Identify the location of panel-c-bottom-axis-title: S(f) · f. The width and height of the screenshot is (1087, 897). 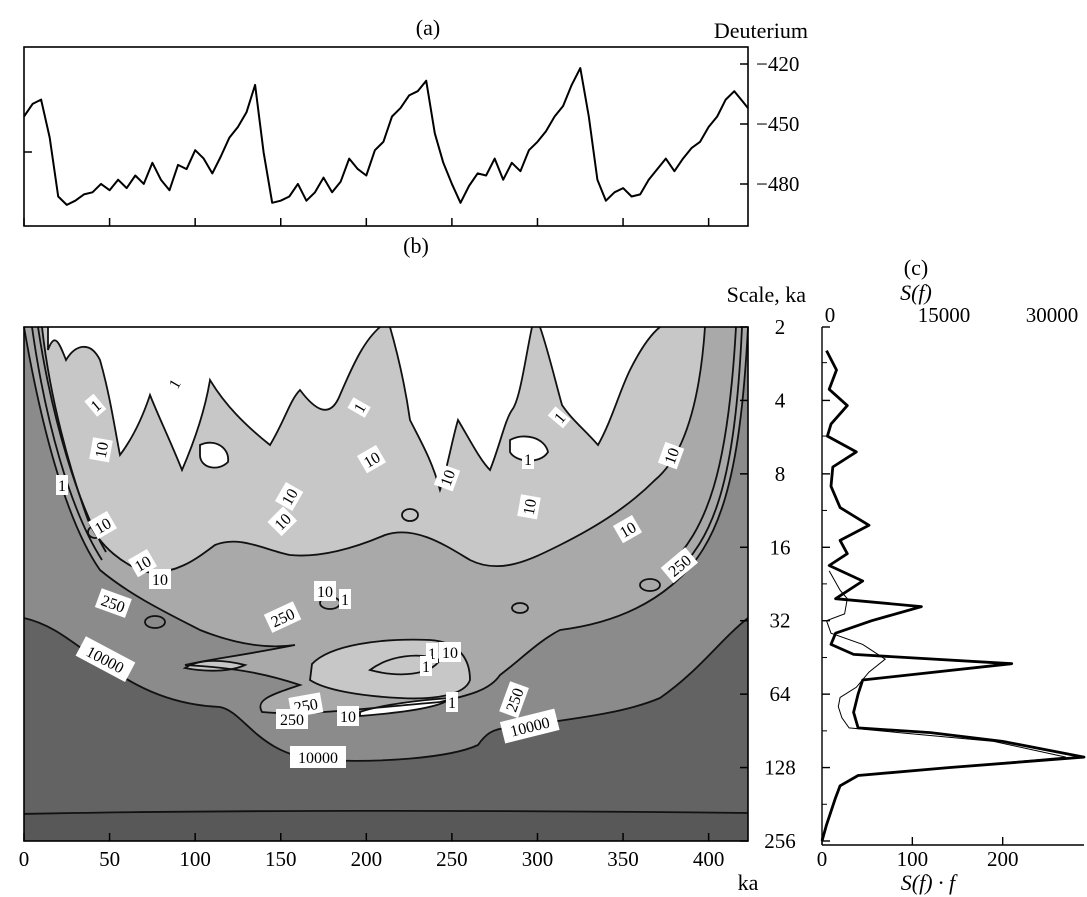
(929, 882).